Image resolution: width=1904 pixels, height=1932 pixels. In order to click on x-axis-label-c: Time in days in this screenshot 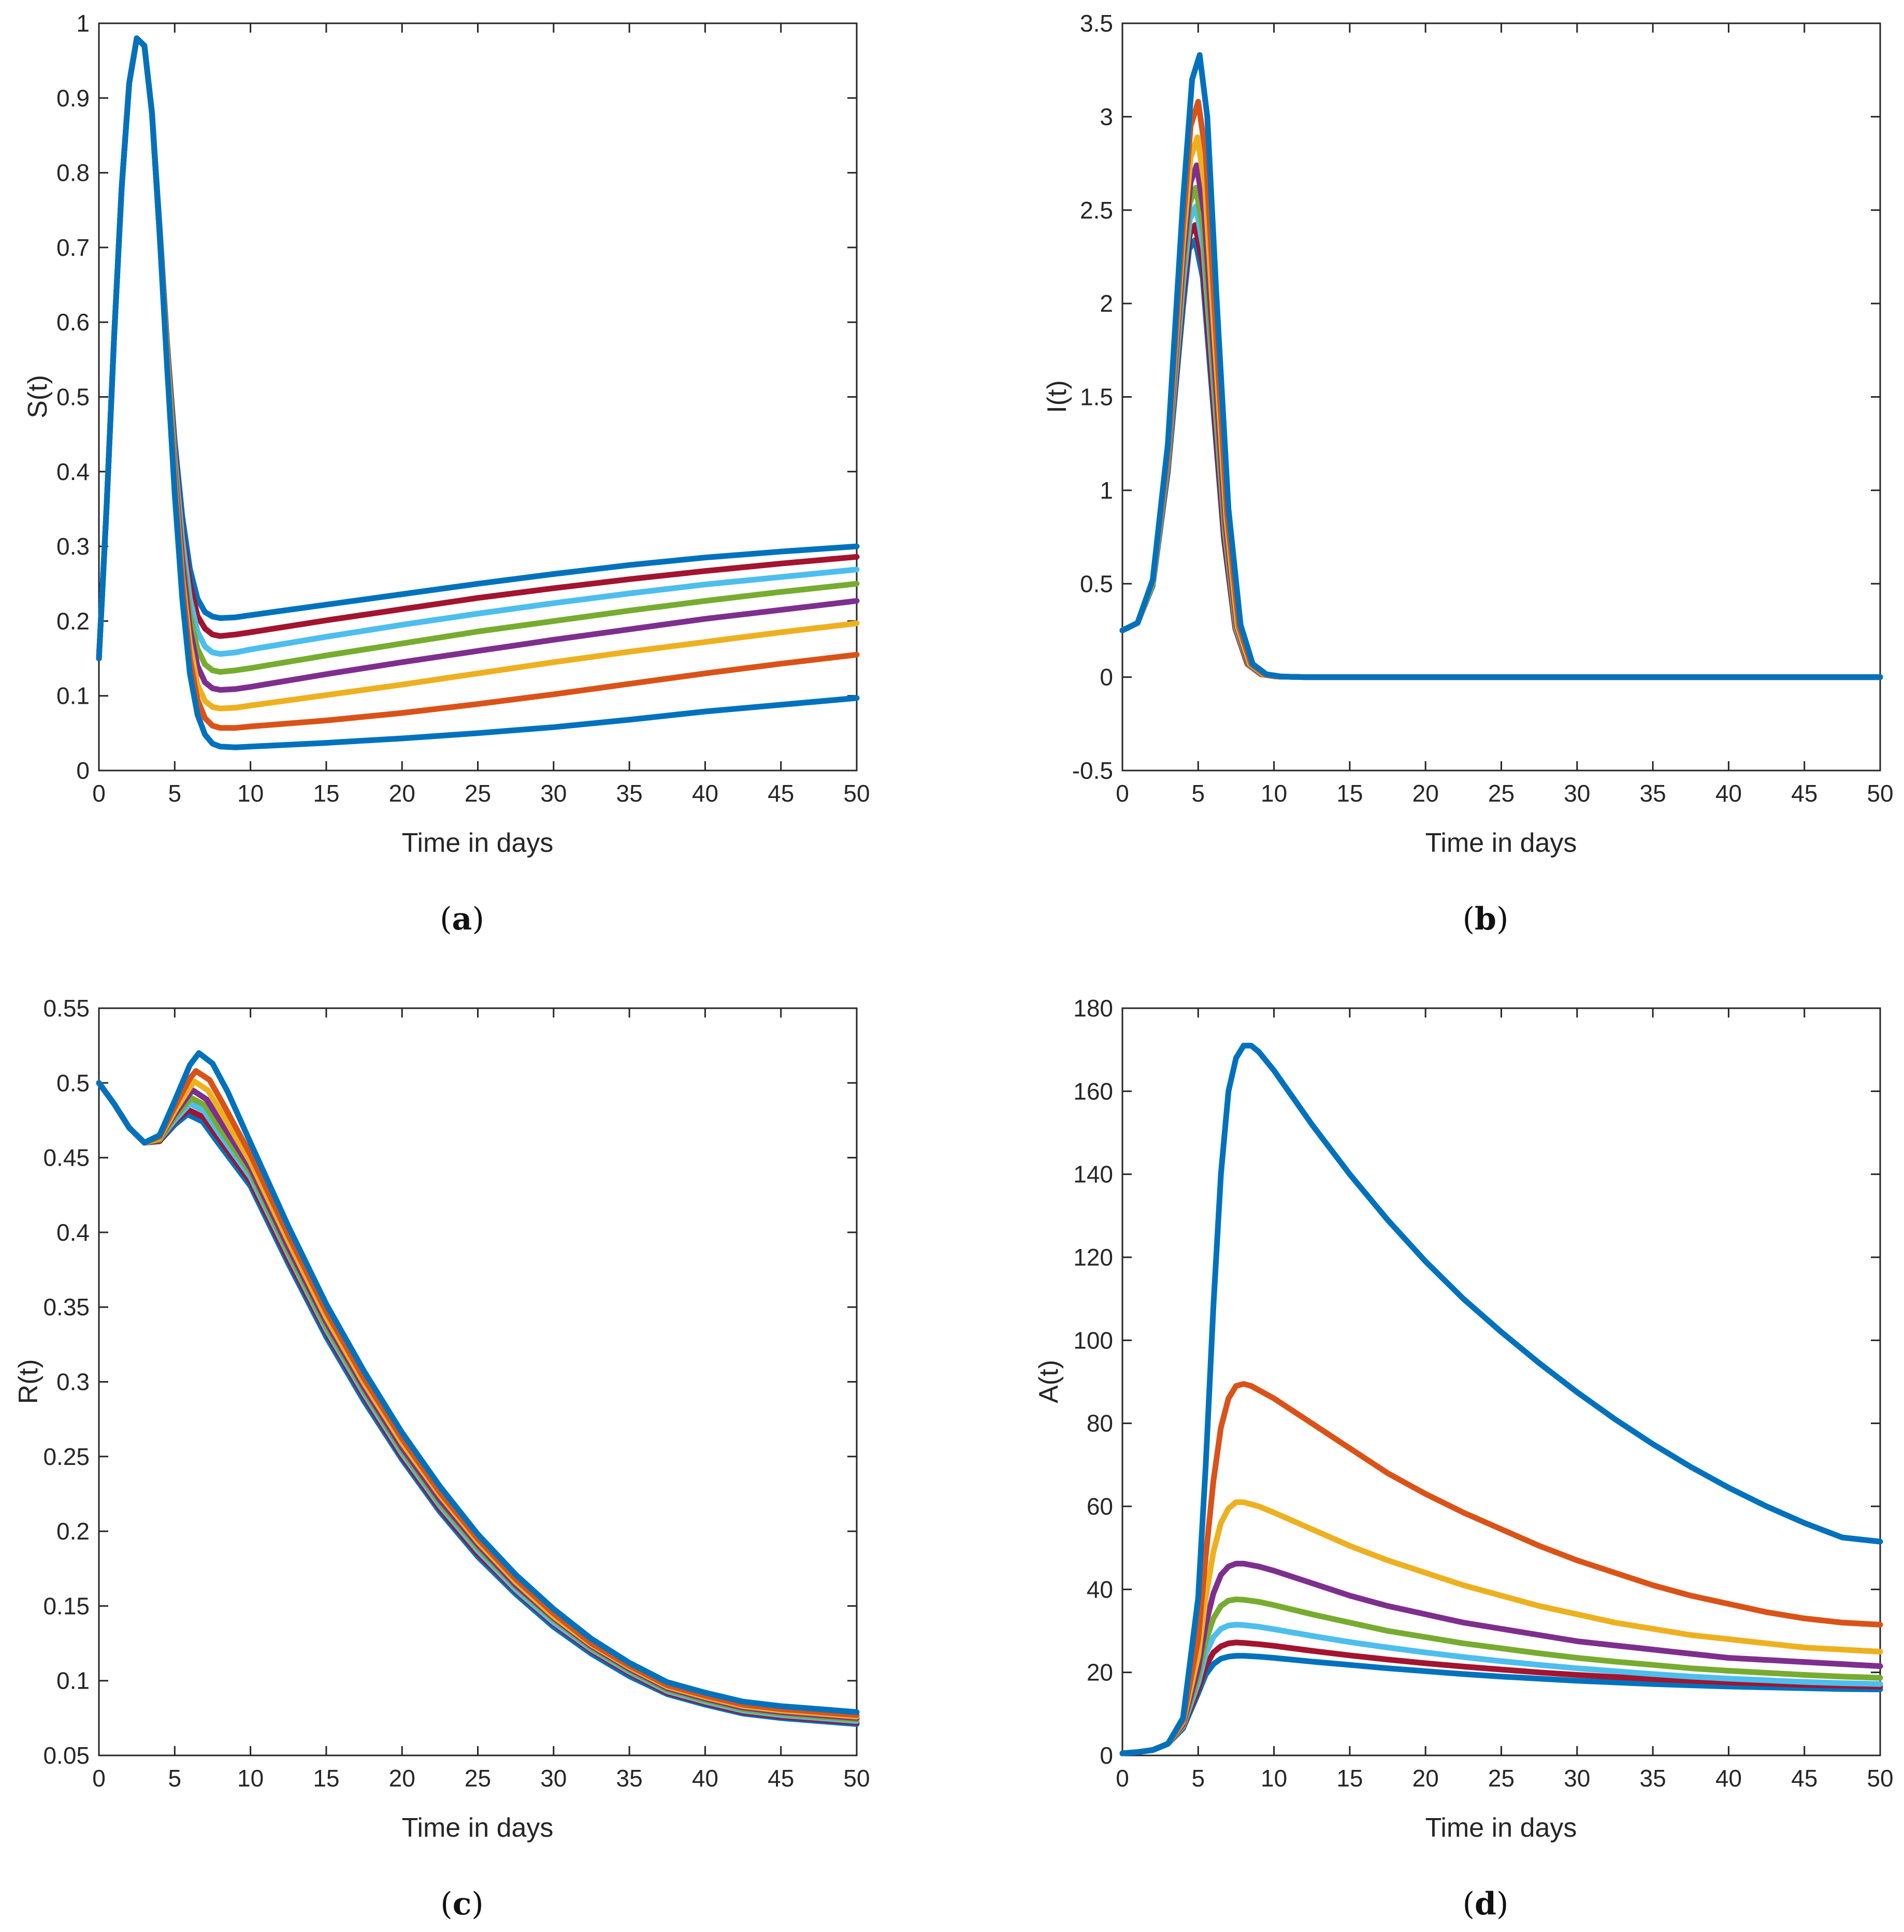, I will do `click(478, 1828)`.